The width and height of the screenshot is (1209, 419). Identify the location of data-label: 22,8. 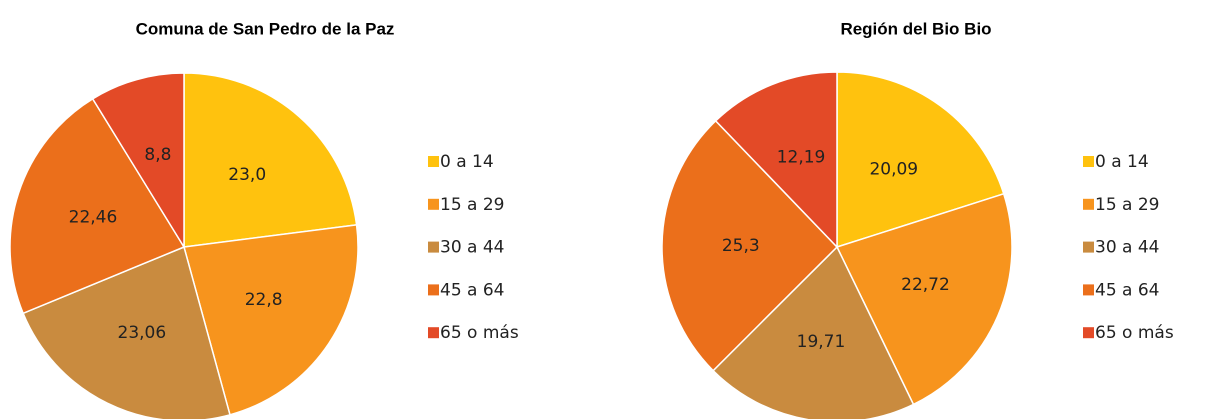
(264, 300).